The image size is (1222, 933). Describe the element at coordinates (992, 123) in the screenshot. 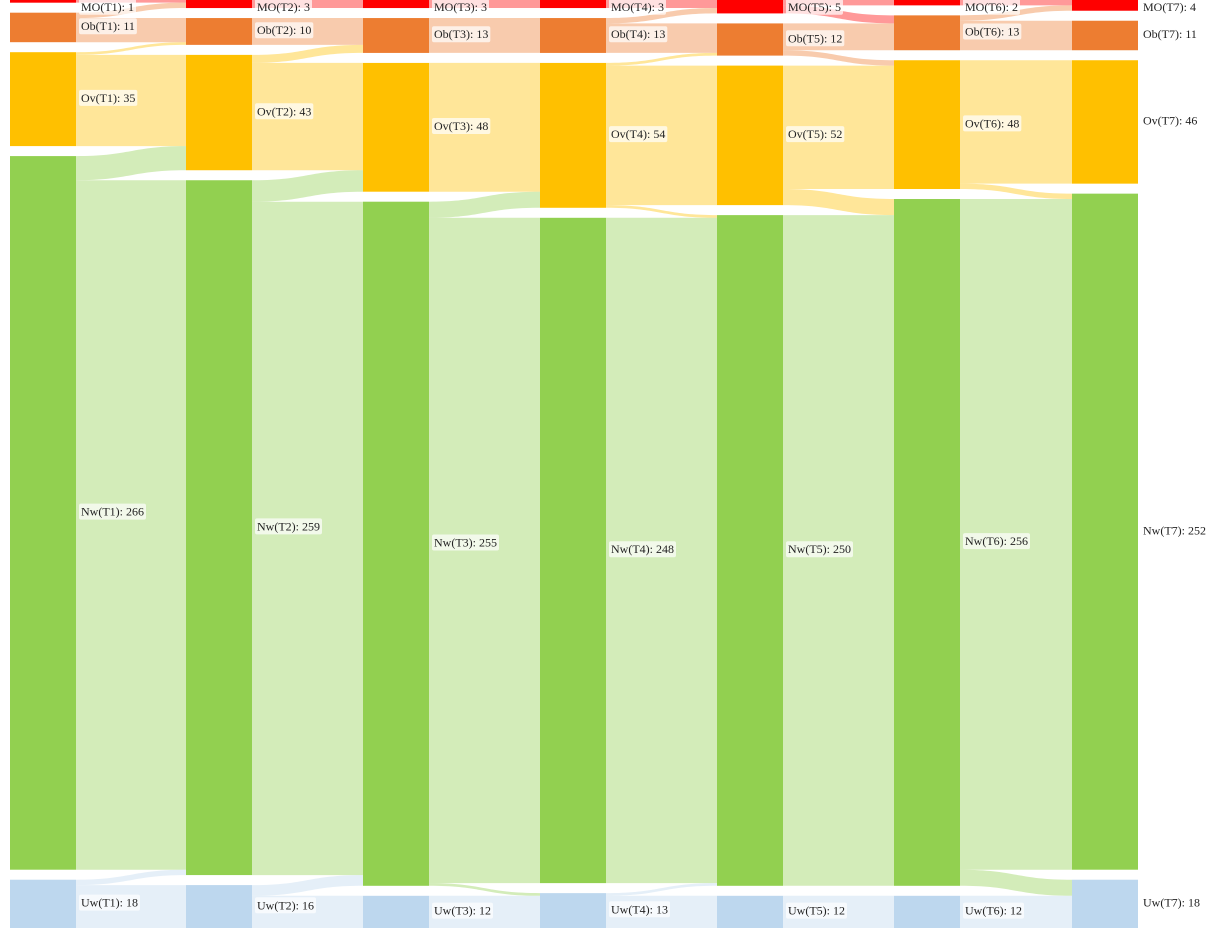

I see `node-label: Ov(T6): 48` at that location.